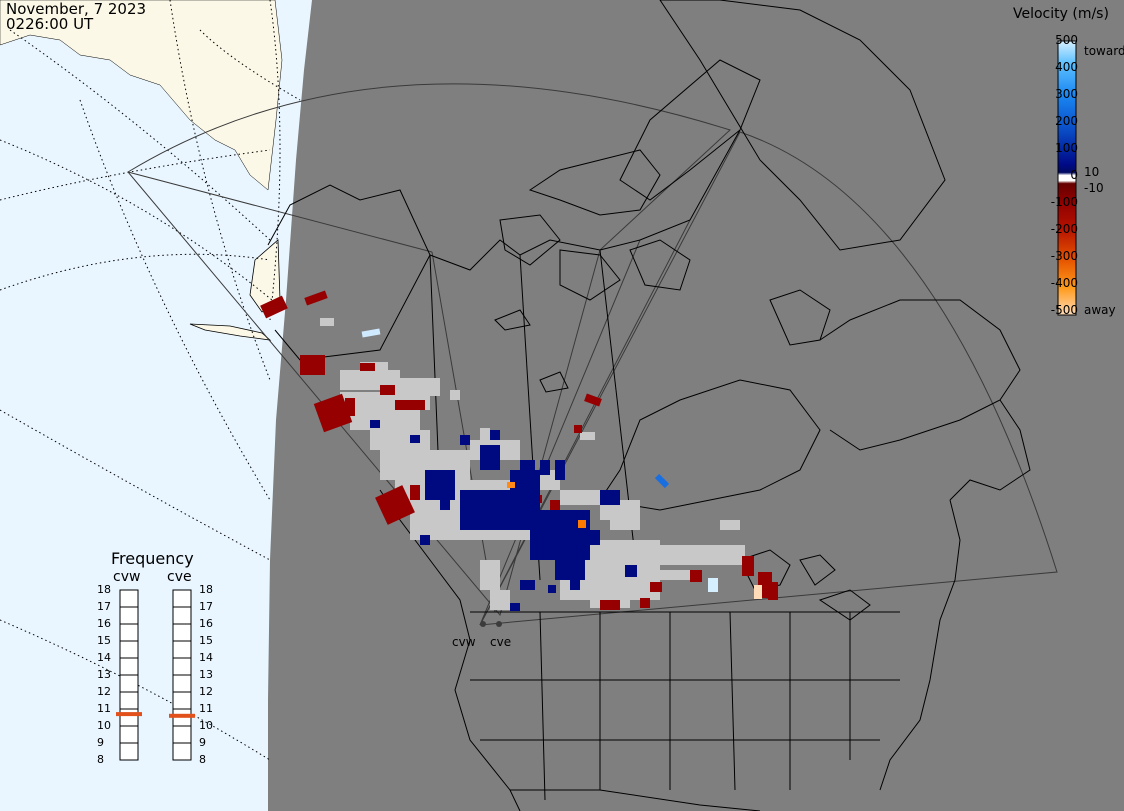  I want to click on radar-site-cve, so click(499, 624).